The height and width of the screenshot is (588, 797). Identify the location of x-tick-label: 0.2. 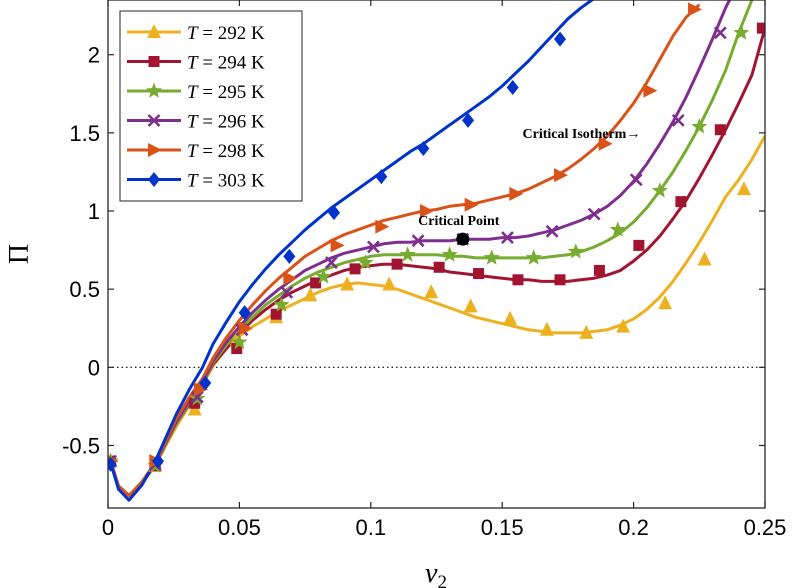
(633, 527).